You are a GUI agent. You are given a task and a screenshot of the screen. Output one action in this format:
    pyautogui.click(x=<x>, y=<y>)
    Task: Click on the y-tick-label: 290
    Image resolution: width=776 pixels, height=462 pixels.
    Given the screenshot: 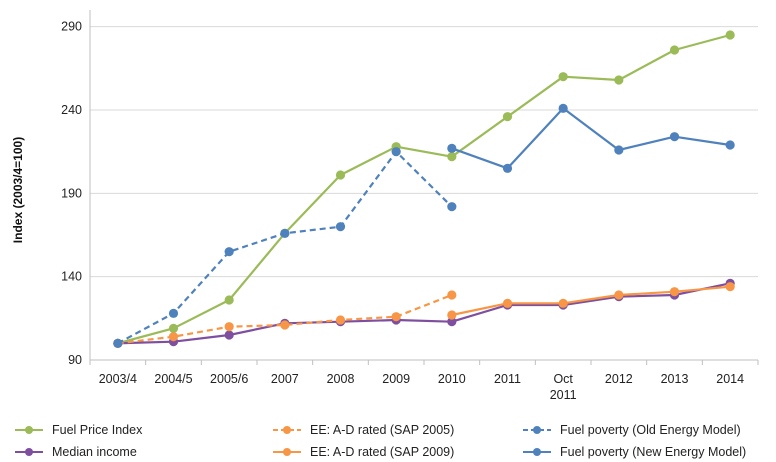 What is the action you would take?
    pyautogui.click(x=71, y=27)
    